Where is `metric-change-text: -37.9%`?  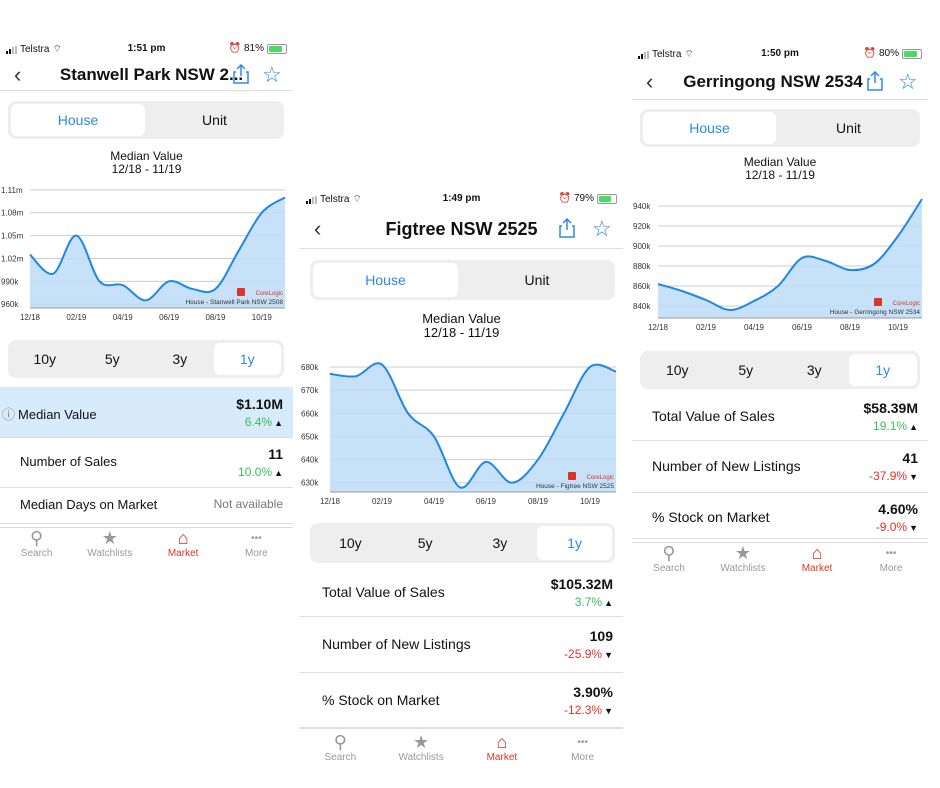
metric-change-text: -37.9% is located at coordinates (888, 476).